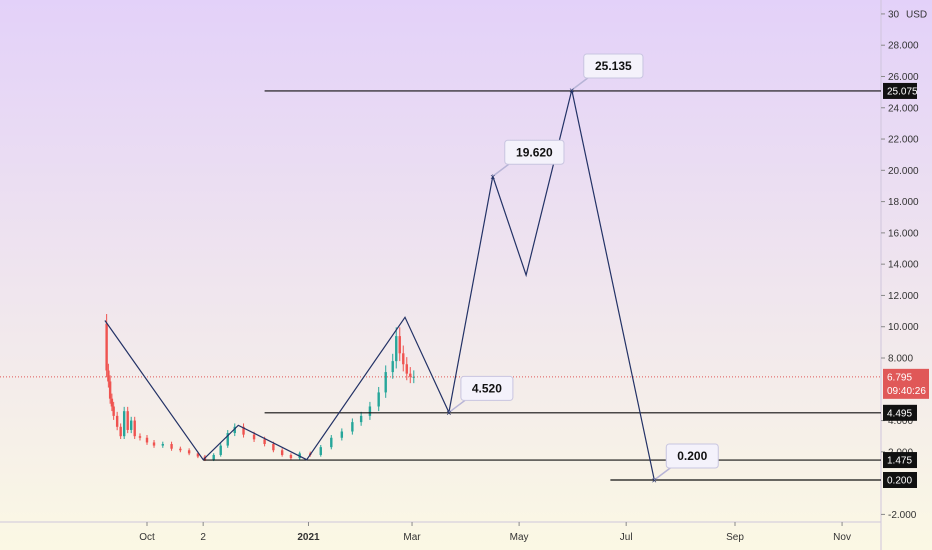 The width and height of the screenshot is (932, 550). I want to click on y-tick-label: 18.000, so click(903, 202).